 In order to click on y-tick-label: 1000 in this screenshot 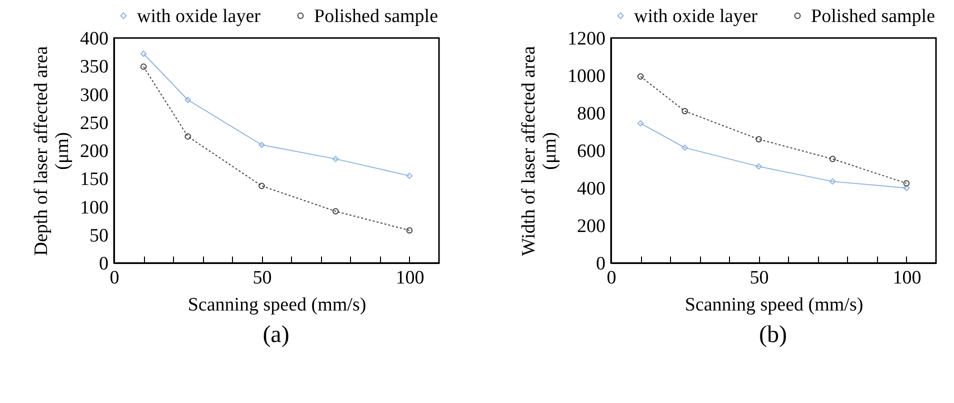, I will do `click(587, 76)`.